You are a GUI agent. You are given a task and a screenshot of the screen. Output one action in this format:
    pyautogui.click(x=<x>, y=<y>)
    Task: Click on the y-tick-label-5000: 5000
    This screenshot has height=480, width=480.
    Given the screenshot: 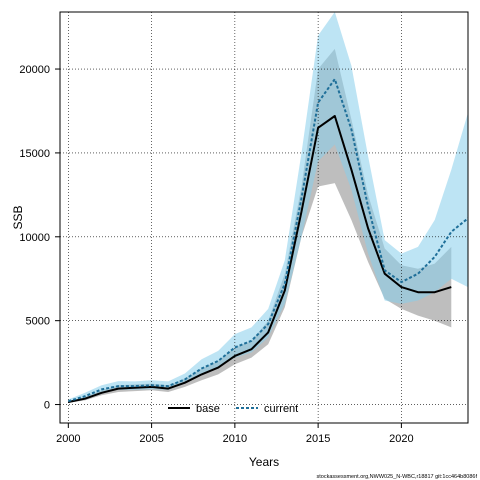 What is the action you would take?
    pyautogui.click(x=38, y=322)
    